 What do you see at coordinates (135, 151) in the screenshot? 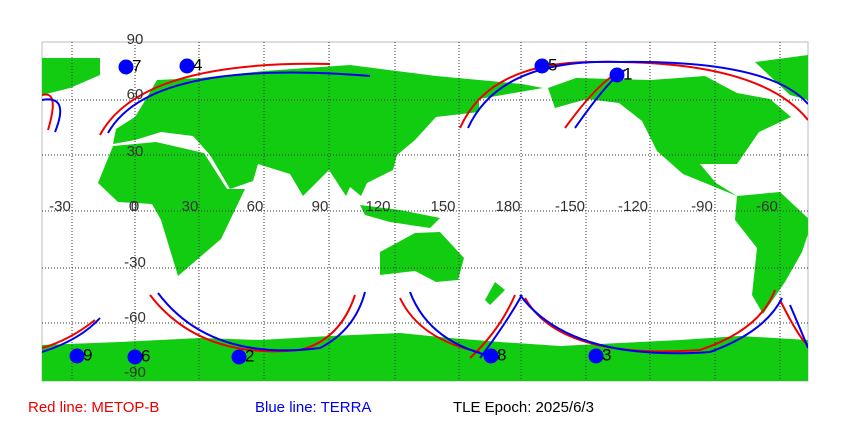
I see `lat-label: 30` at bounding box center [135, 151].